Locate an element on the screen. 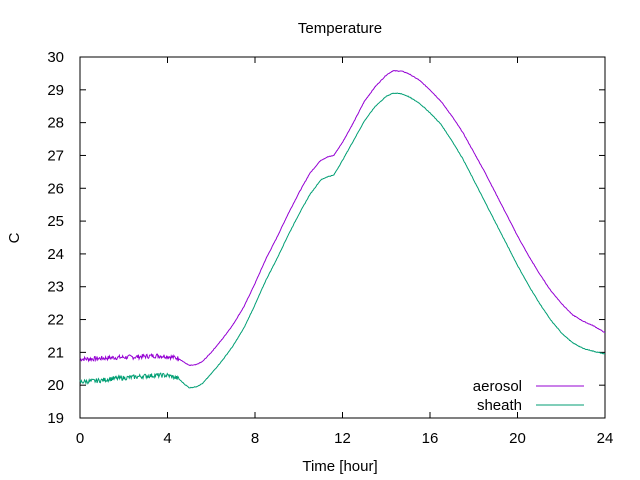  y-tick-label: 24 is located at coordinates (55, 254).